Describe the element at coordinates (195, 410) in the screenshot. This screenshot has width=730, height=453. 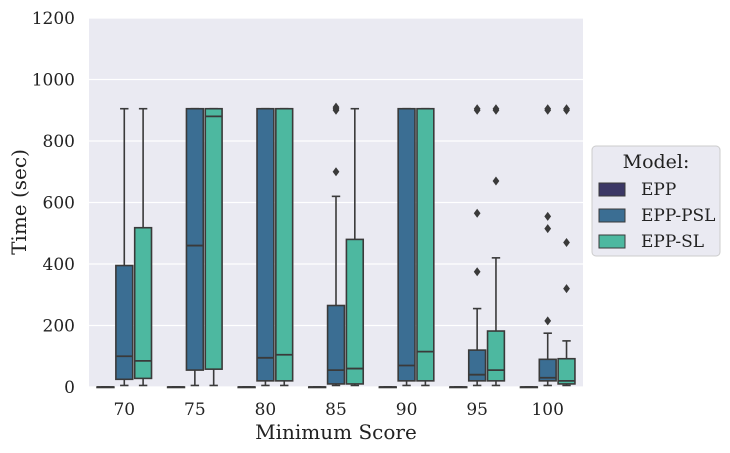
I see `x-tick-label-75: 75` at that location.